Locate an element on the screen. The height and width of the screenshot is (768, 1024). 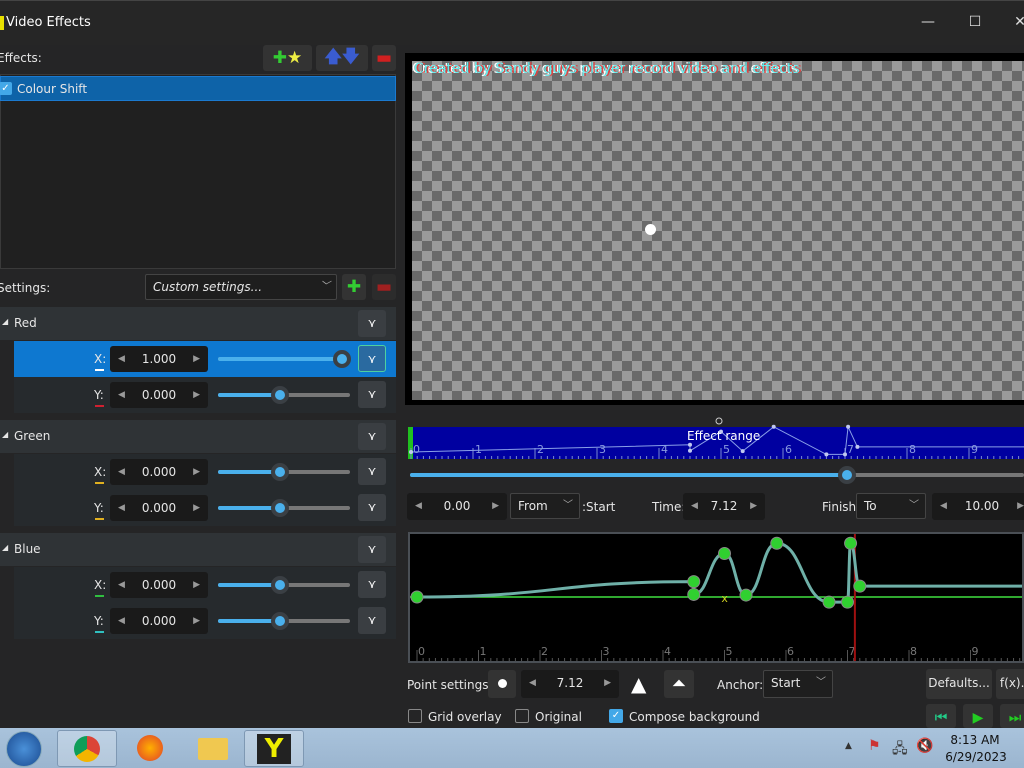
to-dropdown: To ﹀ is located at coordinates (891, 506).